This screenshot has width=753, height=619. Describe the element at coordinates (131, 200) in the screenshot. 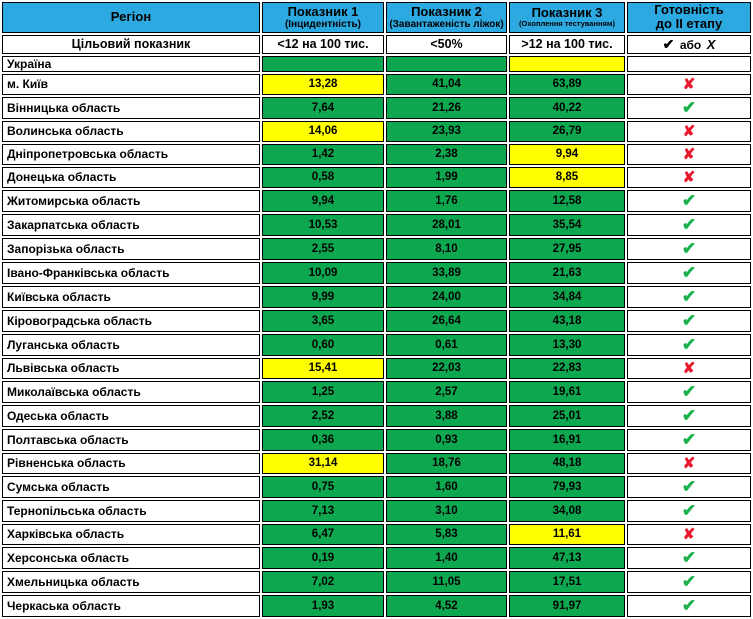

I see `region-cell: Житомирська область` at that location.